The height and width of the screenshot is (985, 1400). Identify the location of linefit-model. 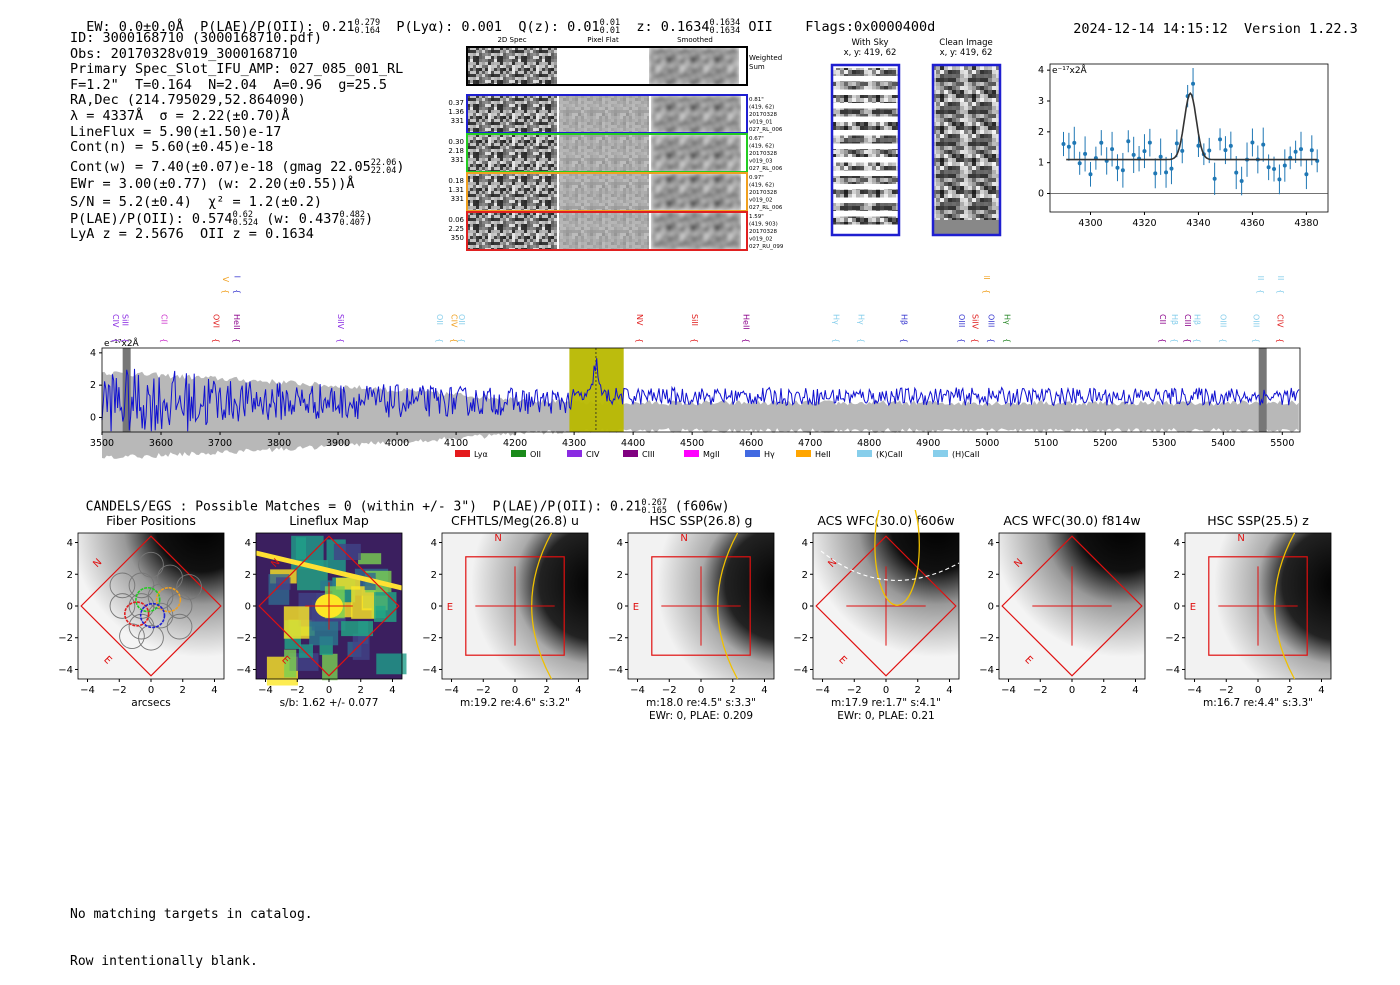
(1192, 126).